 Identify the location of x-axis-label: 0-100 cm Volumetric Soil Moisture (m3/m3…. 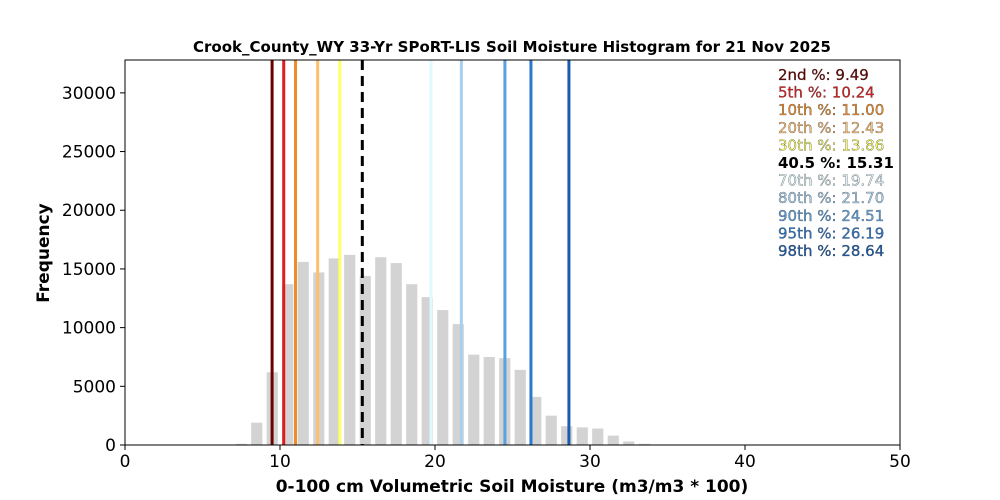
(512, 487).